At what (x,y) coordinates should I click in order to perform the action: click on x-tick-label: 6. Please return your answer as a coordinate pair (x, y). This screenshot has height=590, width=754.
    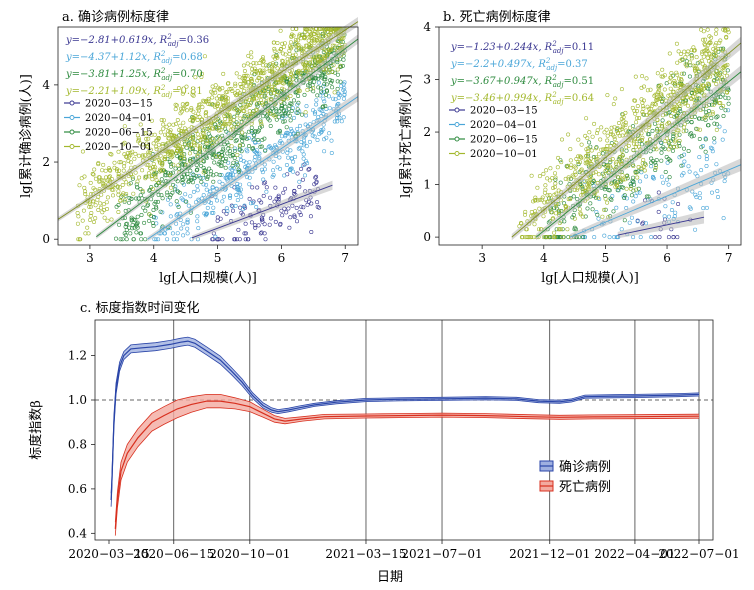
    Looking at the image, I should click on (667, 258).